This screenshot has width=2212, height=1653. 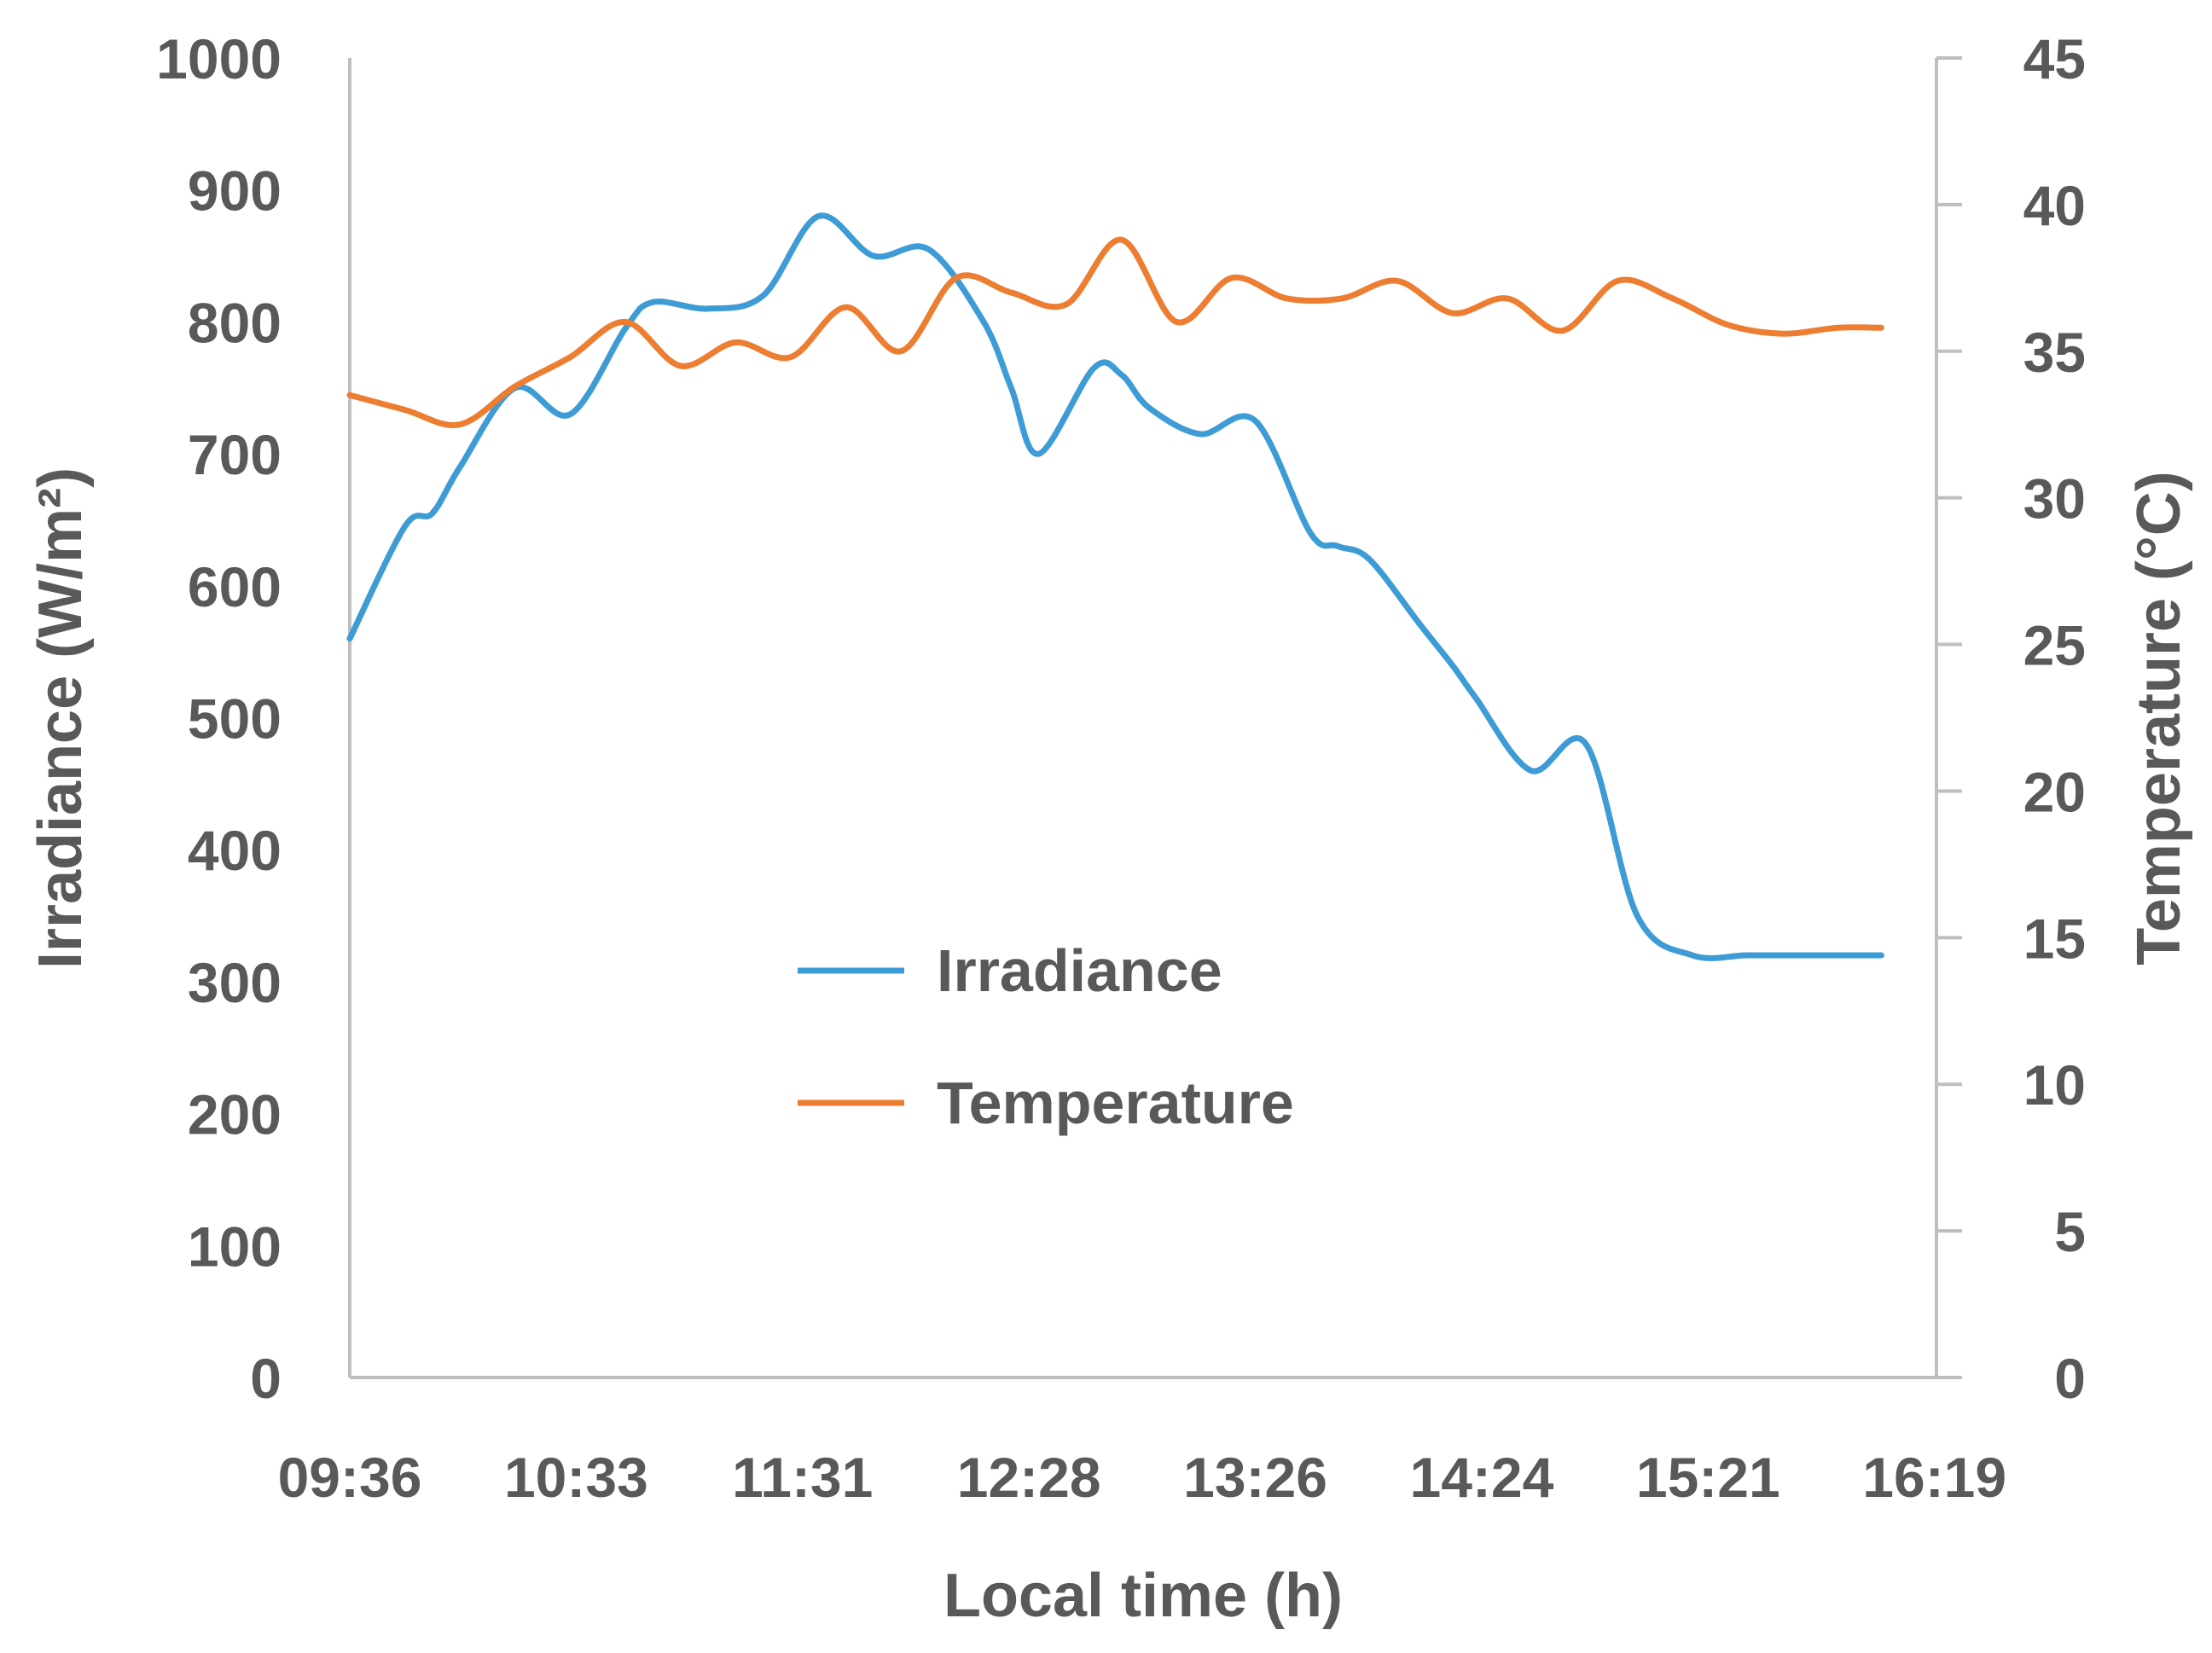 What do you see at coordinates (1142, 1442) in the screenshot?
I see `x-axis: 09:36 10:33 11:31 12:28 13:26 14:24 15:21 16:19` at bounding box center [1142, 1442].